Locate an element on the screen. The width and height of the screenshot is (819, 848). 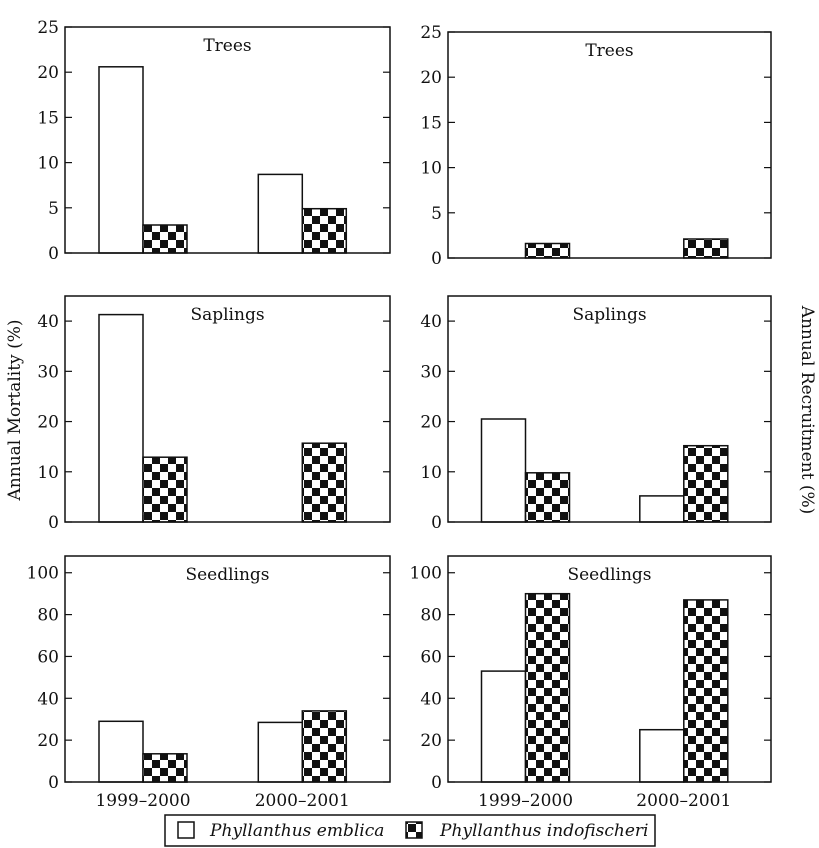
legend-swatch-emblica is located at coordinates (186, 830).